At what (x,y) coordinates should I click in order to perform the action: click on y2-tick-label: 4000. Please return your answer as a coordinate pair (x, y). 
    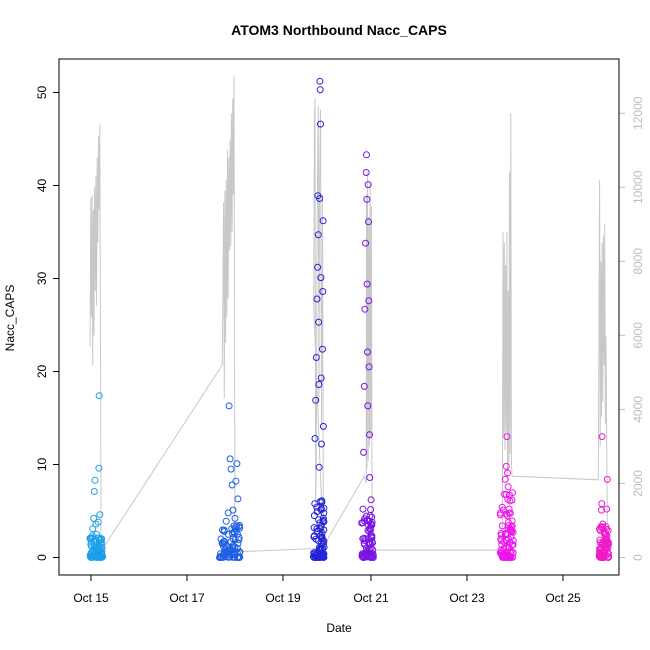
    Looking at the image, I should click on (638, 409).